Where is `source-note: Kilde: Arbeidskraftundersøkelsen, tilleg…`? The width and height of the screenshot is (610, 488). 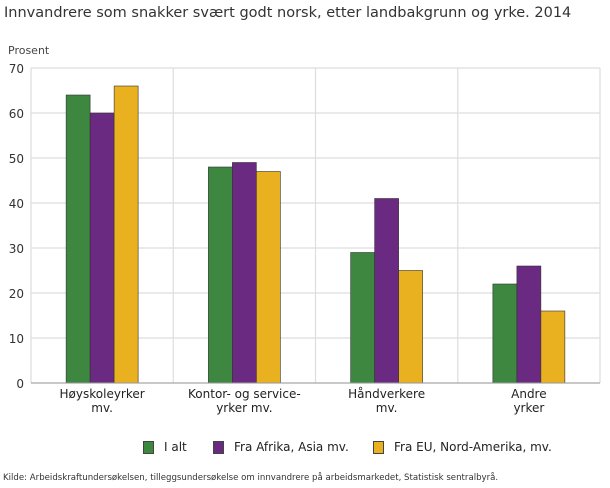 source-note: Kilde: Arbeidskraftundersøkelsen, tilleg… is located at coordinates (251, 478).